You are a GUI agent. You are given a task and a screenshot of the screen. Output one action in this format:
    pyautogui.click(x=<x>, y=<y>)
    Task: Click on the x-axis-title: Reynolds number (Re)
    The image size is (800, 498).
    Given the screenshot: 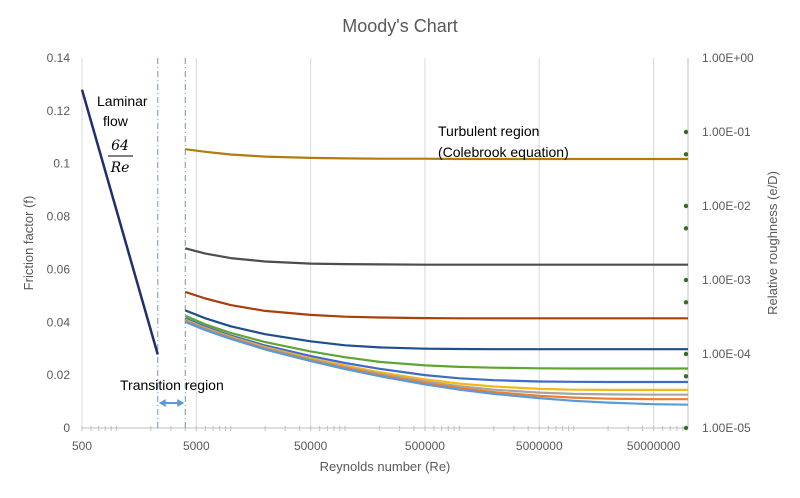 What is the action you would take?
    pyautogui.click(x=385, y=466)
    